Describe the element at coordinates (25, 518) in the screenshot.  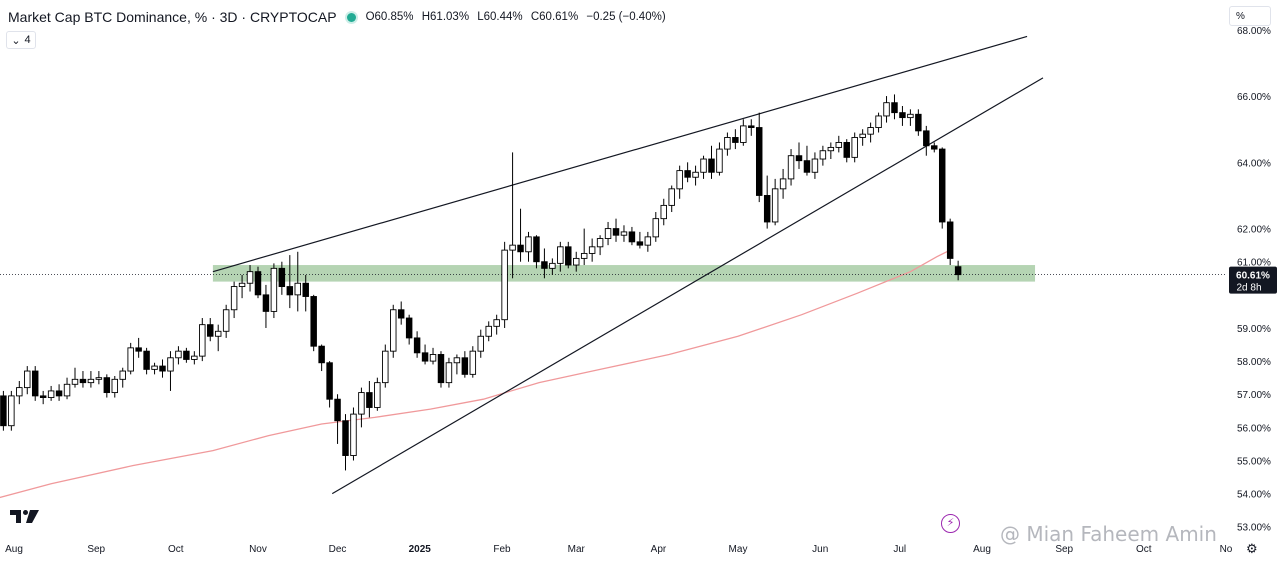
I see `tradingview-logo-icon` at that location.